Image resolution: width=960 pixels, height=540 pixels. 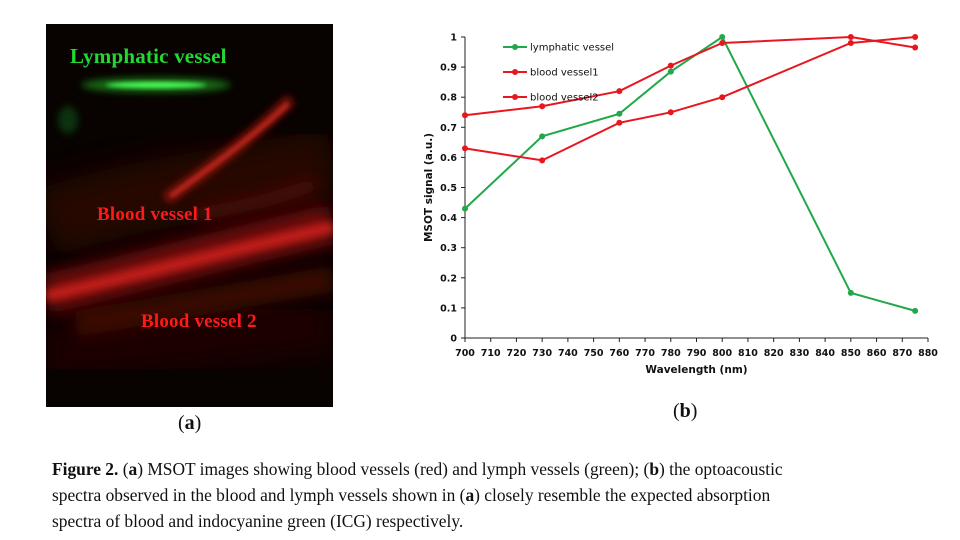 I want to click on x-tick-label: 740, so click(x=568, y=353).